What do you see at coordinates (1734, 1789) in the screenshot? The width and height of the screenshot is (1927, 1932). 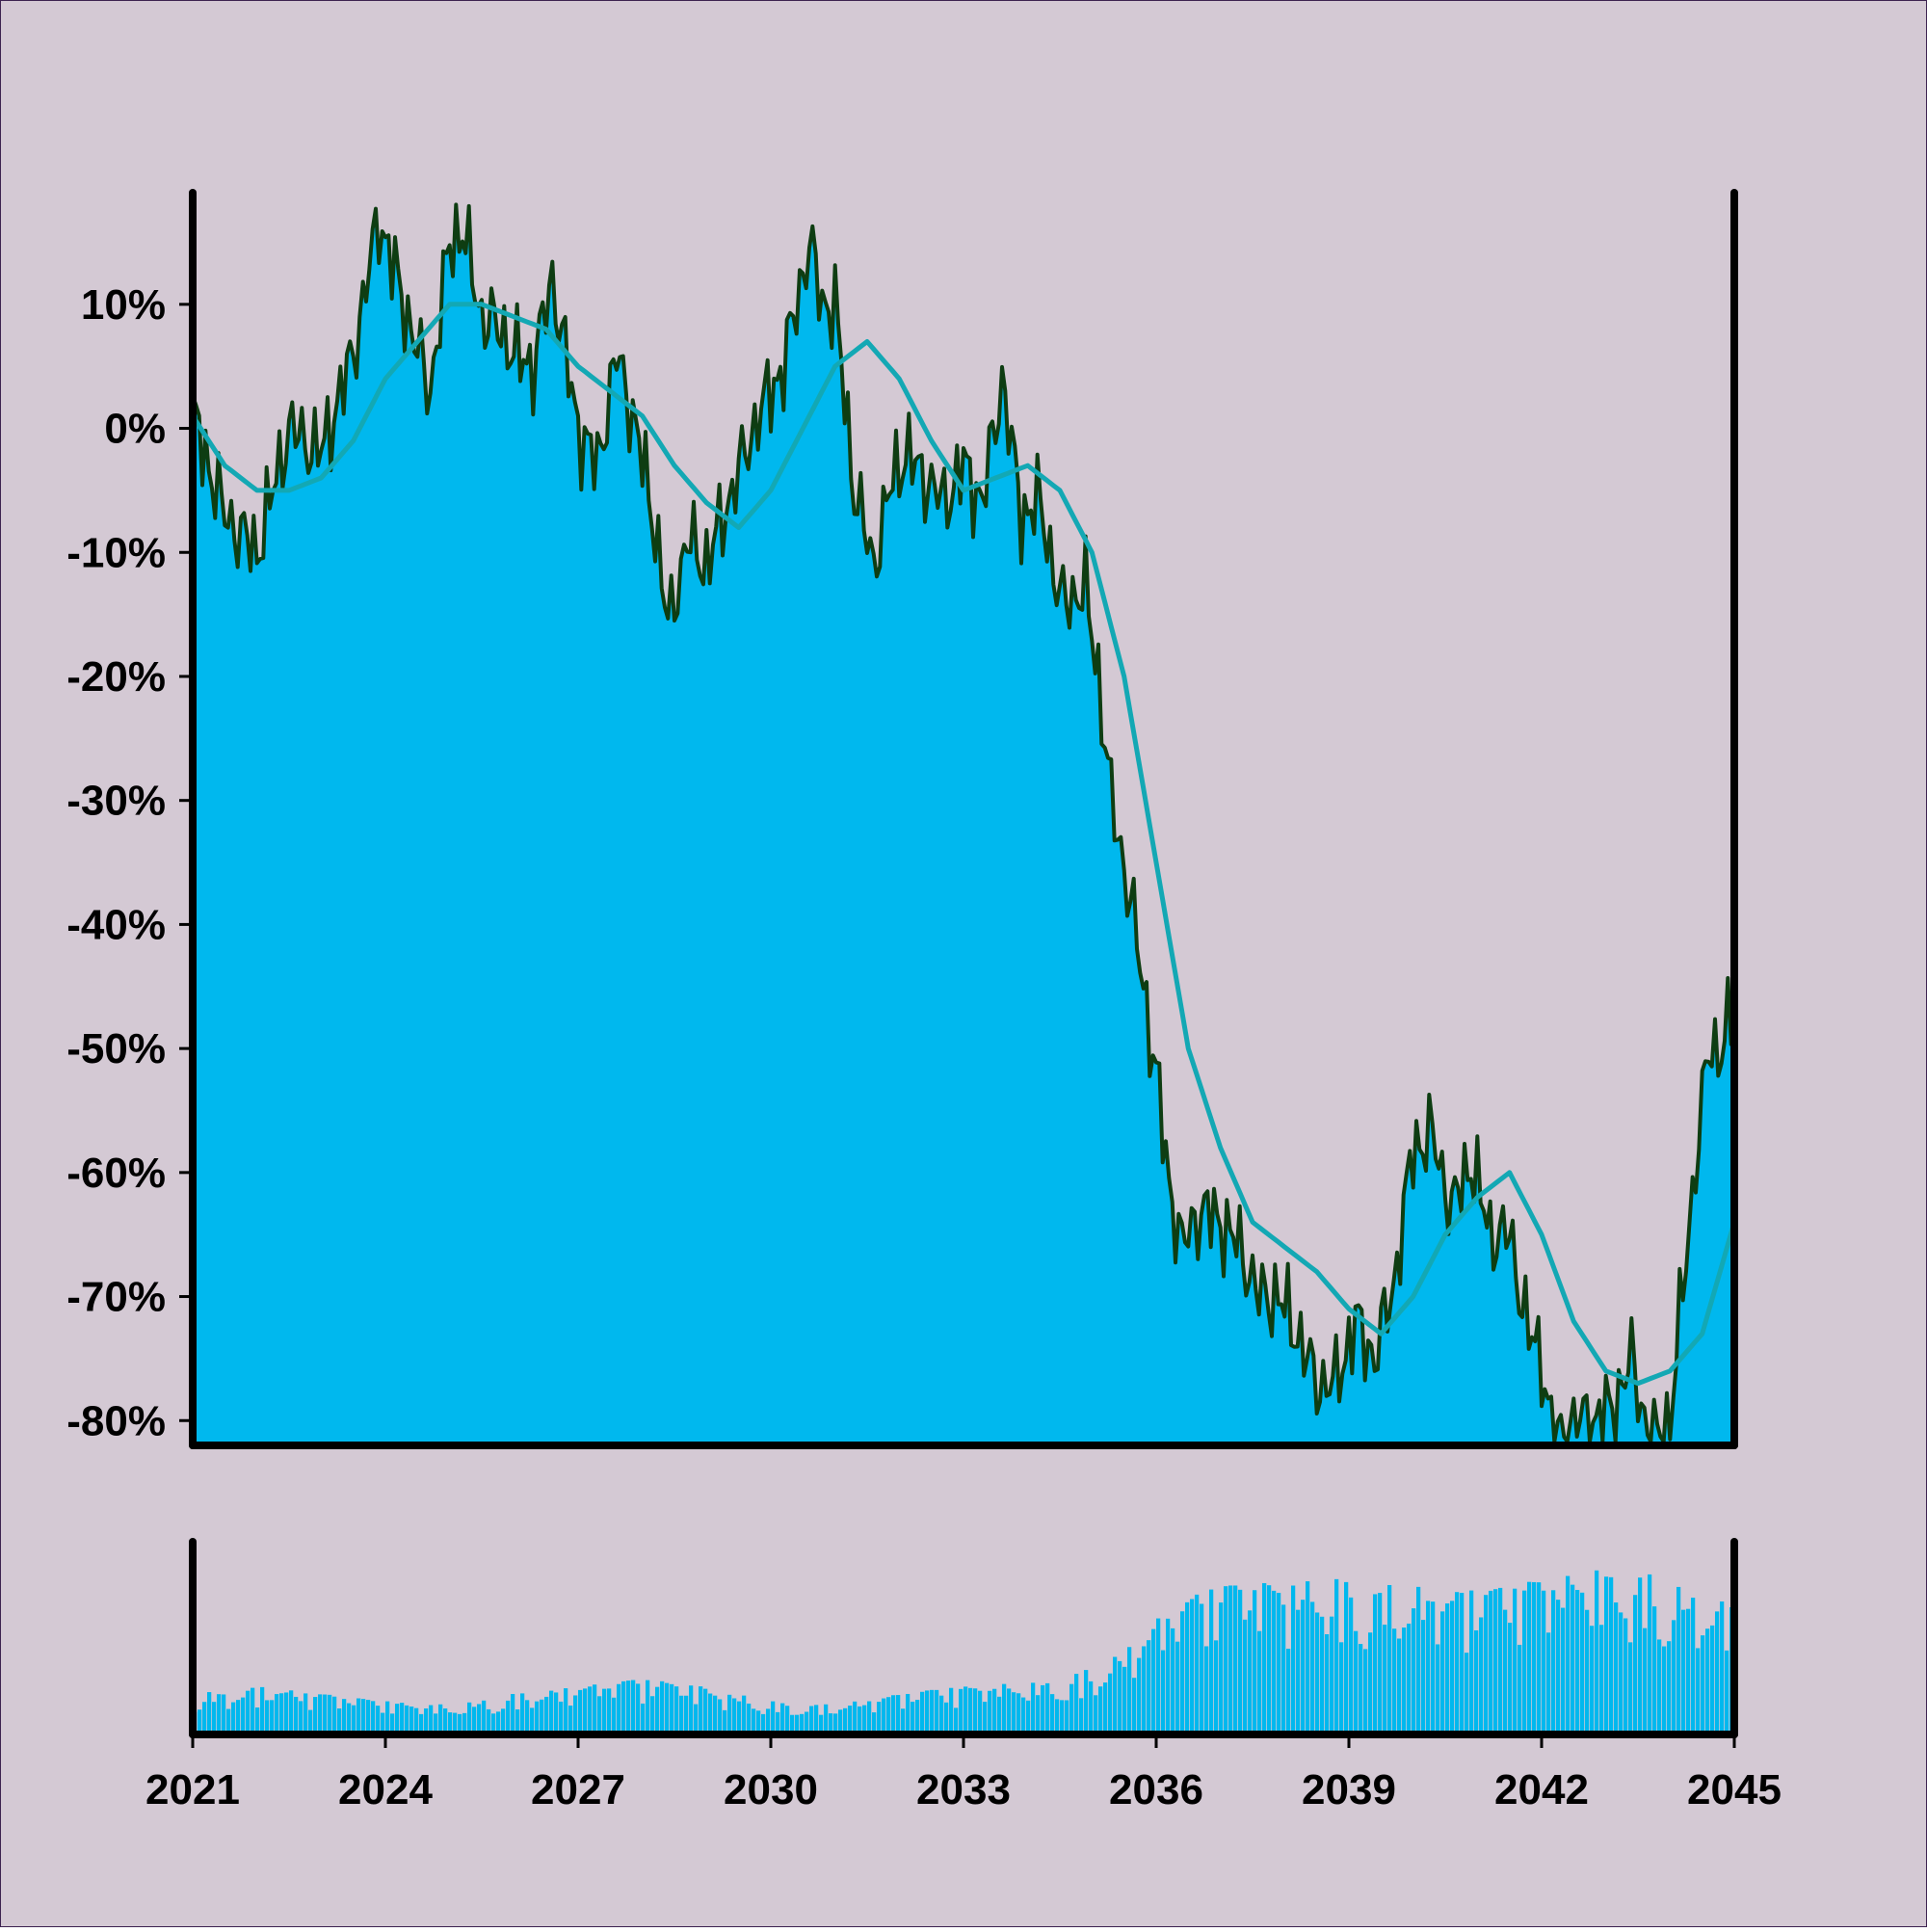 I see `x-tick-label: 2045` at bounding box center [1734, 1789].